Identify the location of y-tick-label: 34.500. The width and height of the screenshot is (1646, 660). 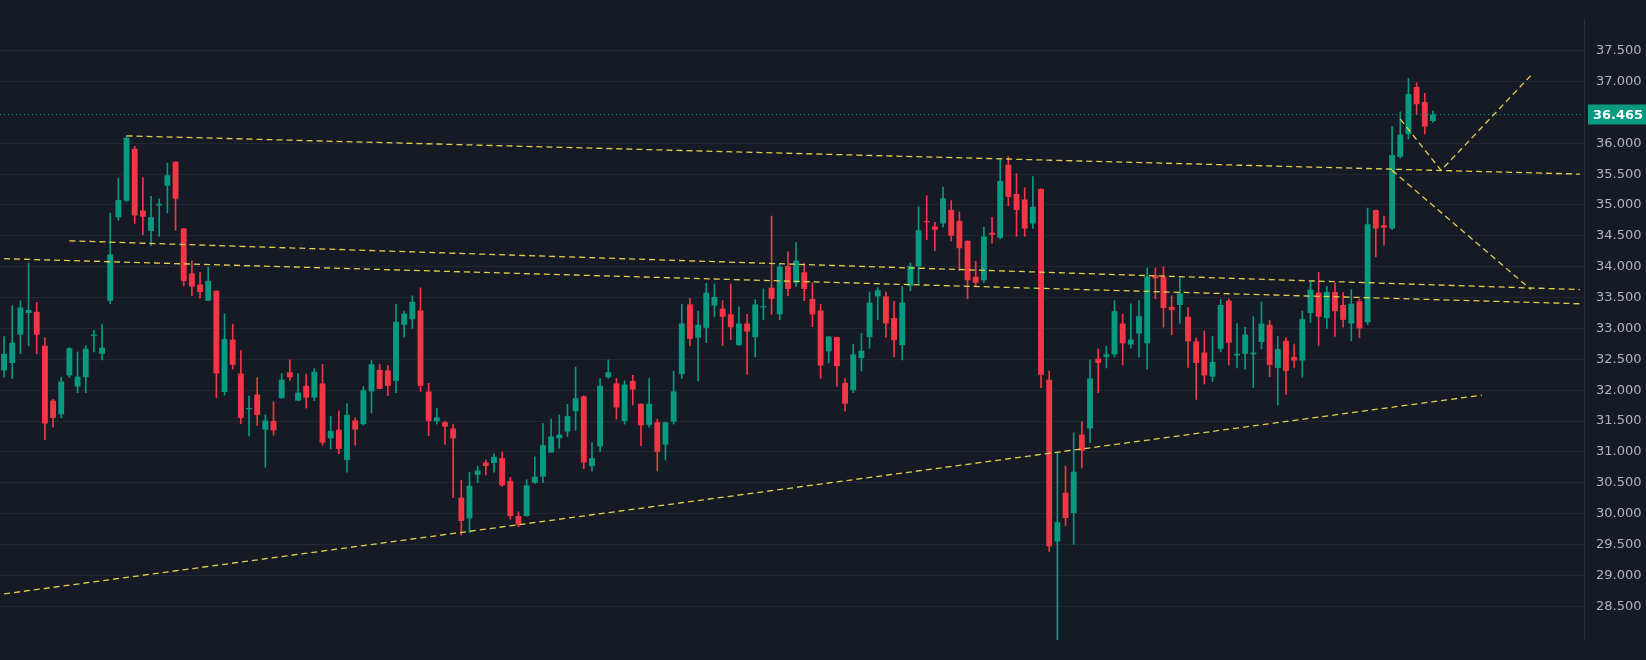
(1619, 235).